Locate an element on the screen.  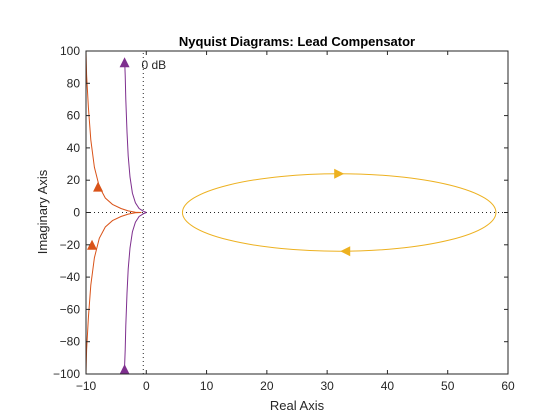
y-tick-label: −80 is located at coordinates (70, 342).